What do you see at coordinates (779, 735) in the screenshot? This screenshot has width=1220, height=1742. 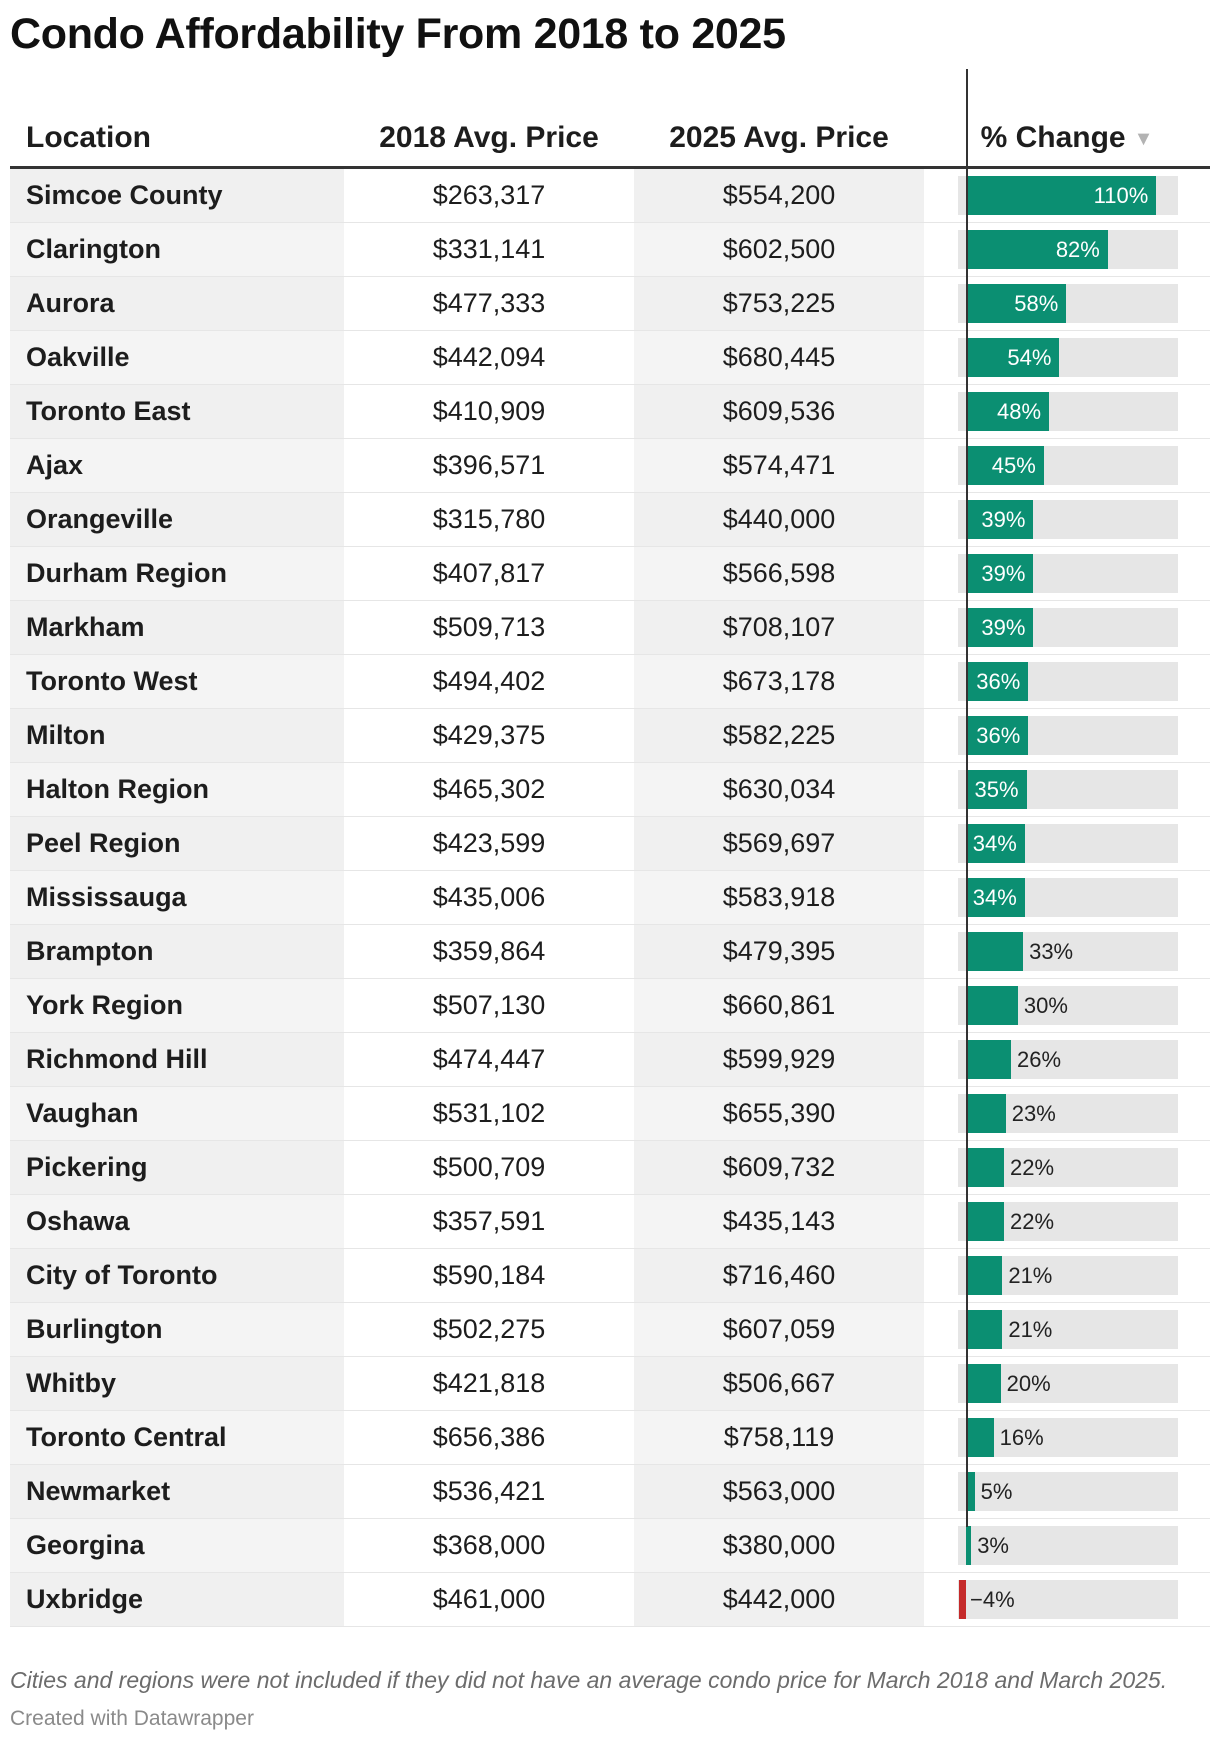 I see `price-2025-cell: $582,225` at bounding box center [779, 735].